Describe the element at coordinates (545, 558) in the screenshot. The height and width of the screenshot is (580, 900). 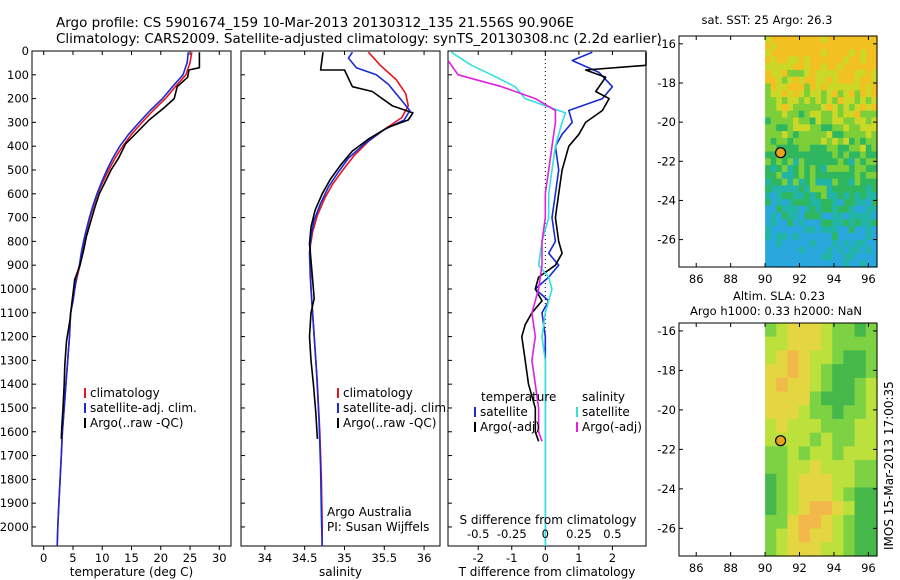
I see `x-tick-label: 0` at that location.